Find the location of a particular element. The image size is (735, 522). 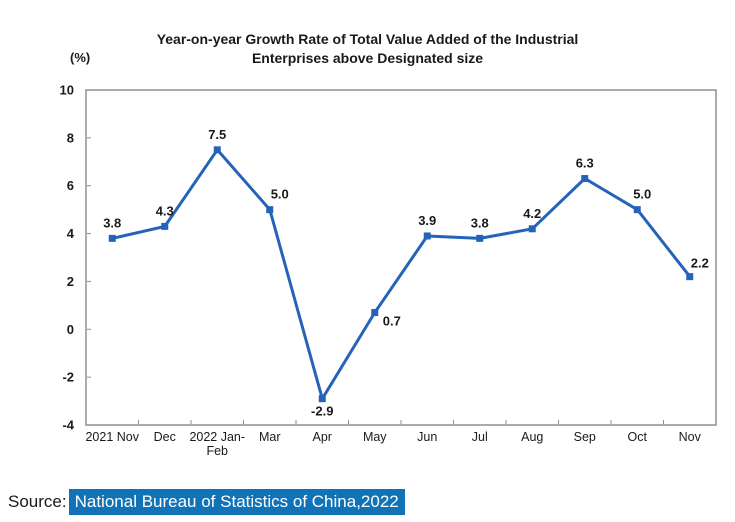

y-tick-label: 6 is located at coordinates (70, 185).